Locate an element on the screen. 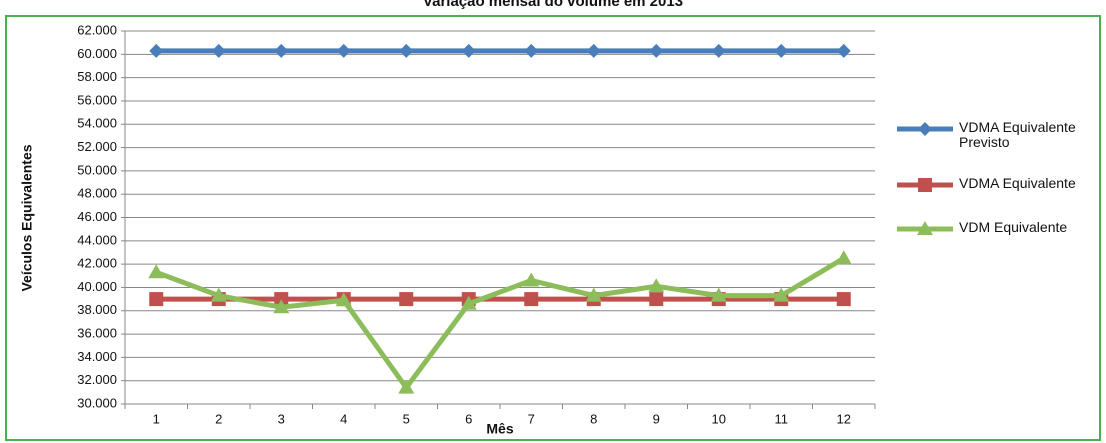  x-axis-label: Mês is located at coordinates (499, 429).